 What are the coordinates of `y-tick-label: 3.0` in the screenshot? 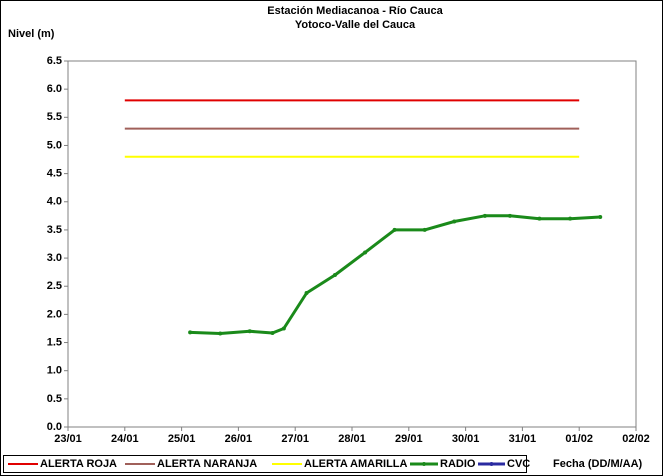 It's located at (54, 258).